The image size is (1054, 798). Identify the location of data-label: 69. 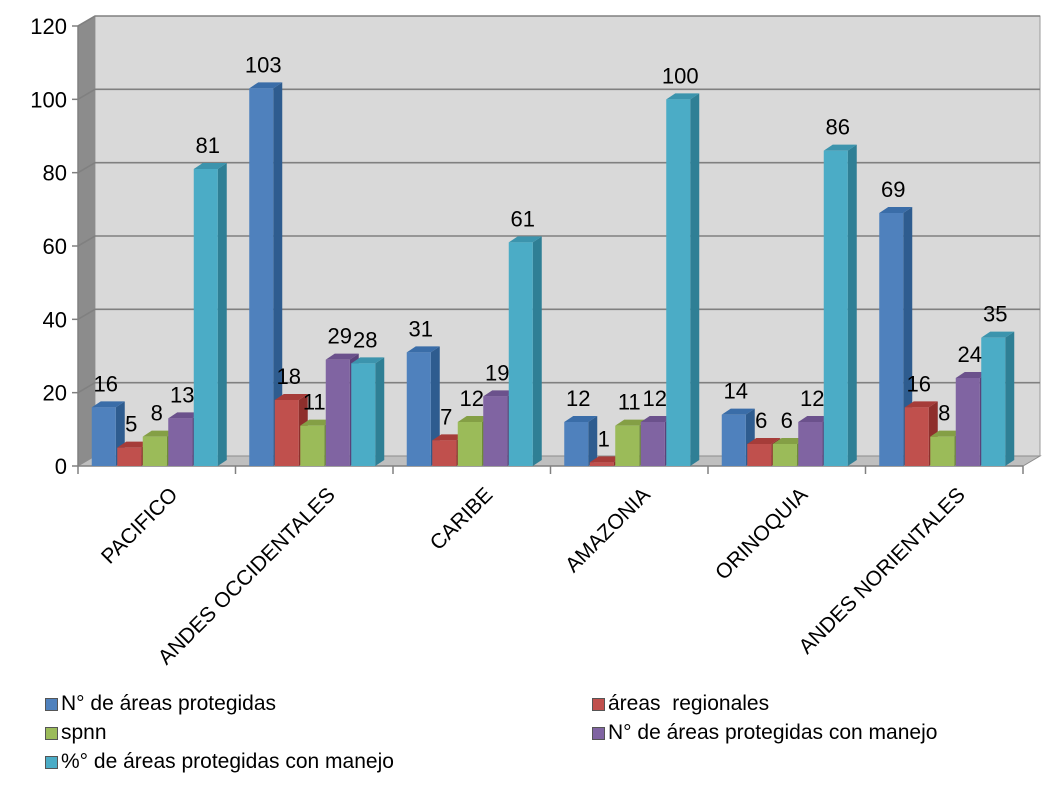
(893, 189).